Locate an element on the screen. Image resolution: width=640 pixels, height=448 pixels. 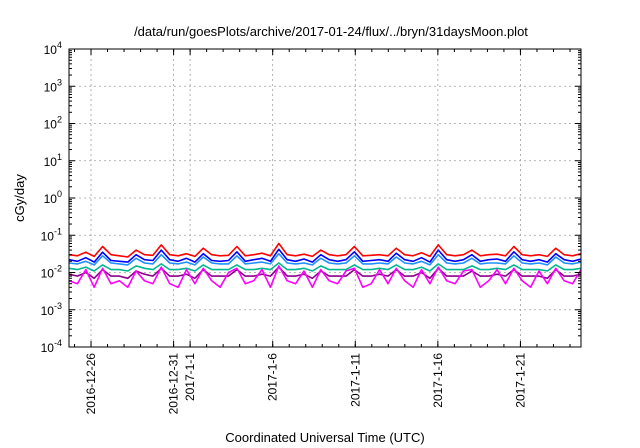
x-tick-label: 2017-1-21 is located at coordinates (520, 380).